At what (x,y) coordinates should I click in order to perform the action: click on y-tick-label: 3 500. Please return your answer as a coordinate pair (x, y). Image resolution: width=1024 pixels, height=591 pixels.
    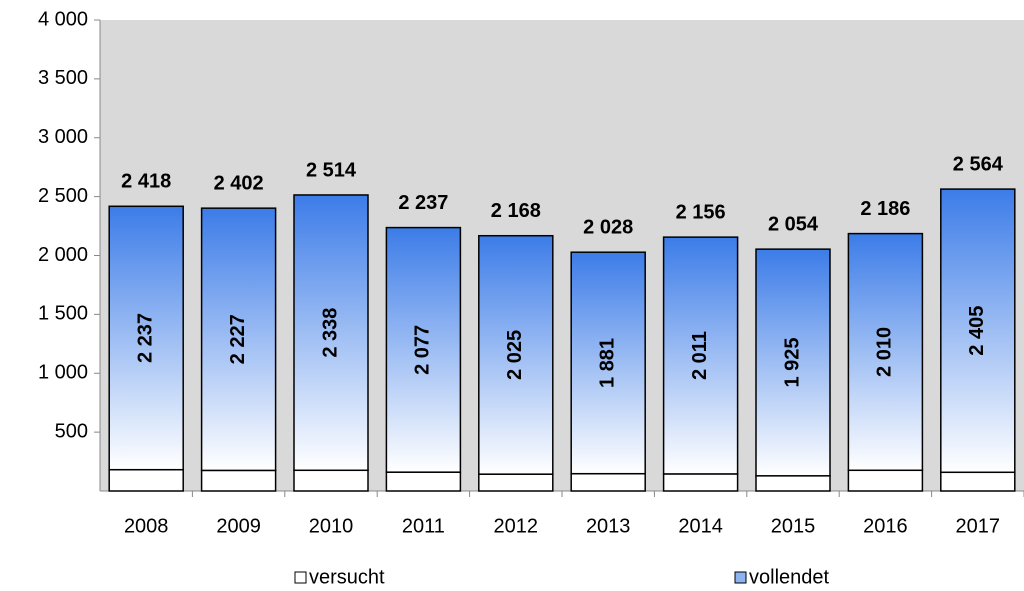
    Looking at the image, I should click on (63, 78).